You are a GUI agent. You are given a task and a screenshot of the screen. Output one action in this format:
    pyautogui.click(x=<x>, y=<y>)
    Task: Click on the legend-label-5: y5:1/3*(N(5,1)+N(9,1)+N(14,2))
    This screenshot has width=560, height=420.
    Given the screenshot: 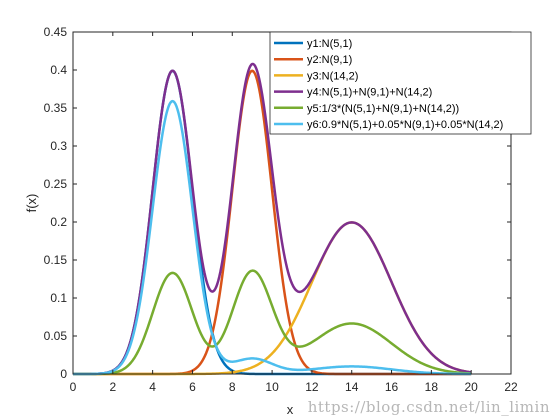 What is the action you would take?
    pyautogui.click(x=383, y=109)
    